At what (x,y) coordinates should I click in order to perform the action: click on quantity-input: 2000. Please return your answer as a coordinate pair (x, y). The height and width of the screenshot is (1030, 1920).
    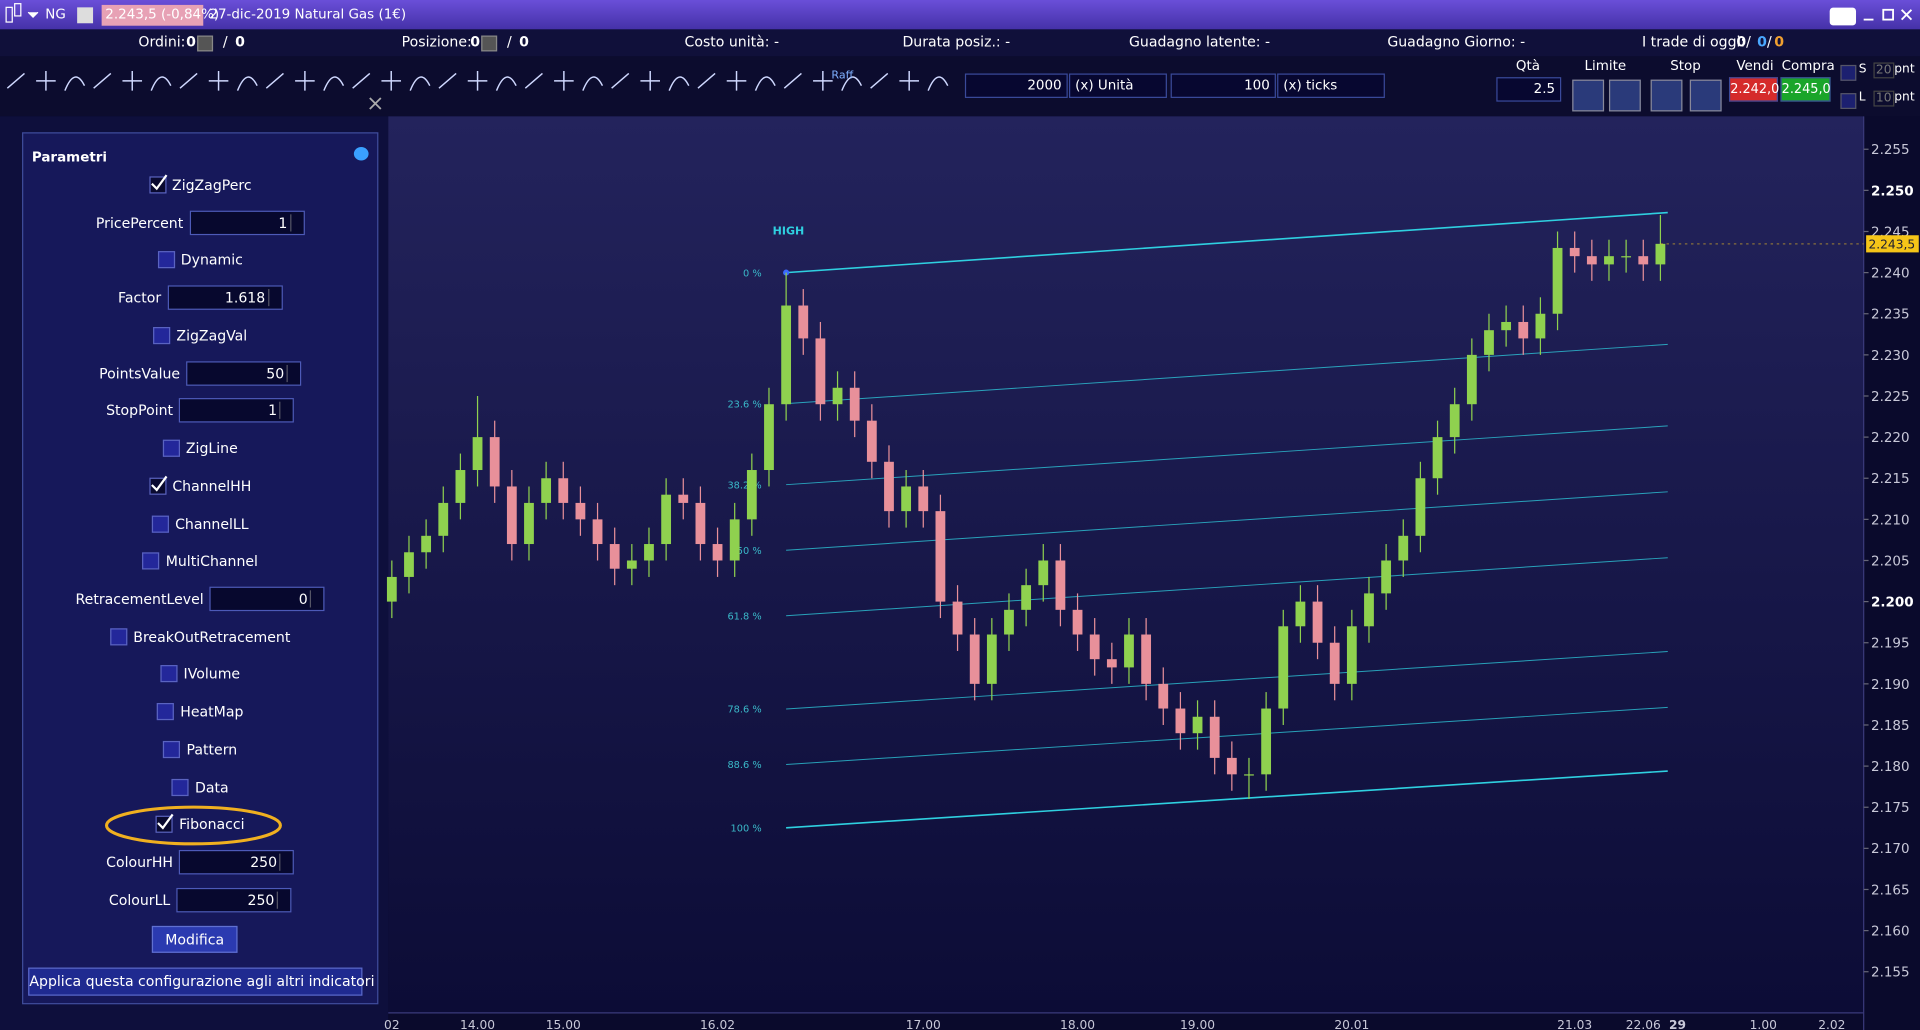
    Looking at the image, I should click on (1016, 85).